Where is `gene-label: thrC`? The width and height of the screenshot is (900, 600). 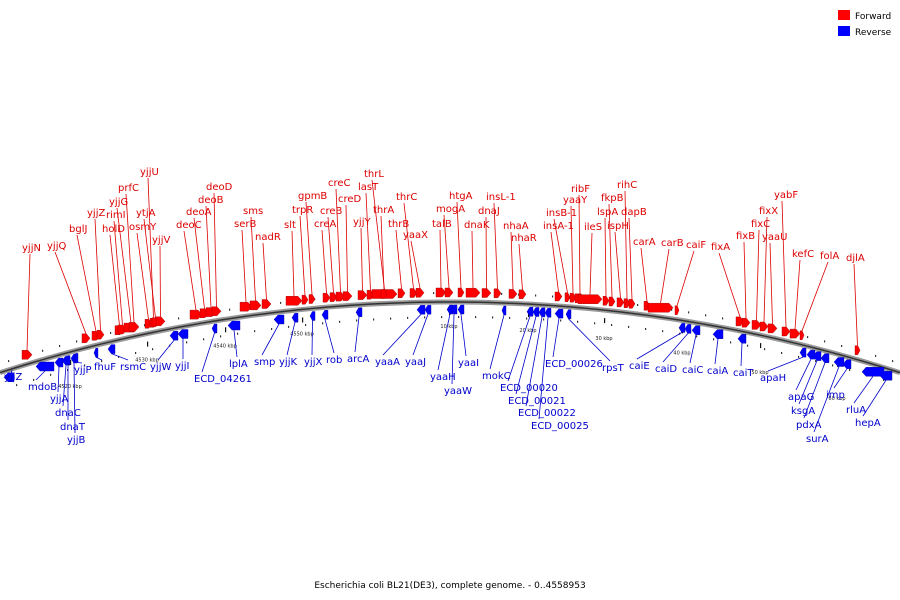
gene-label: thrC is located at coordinates (406, 197).